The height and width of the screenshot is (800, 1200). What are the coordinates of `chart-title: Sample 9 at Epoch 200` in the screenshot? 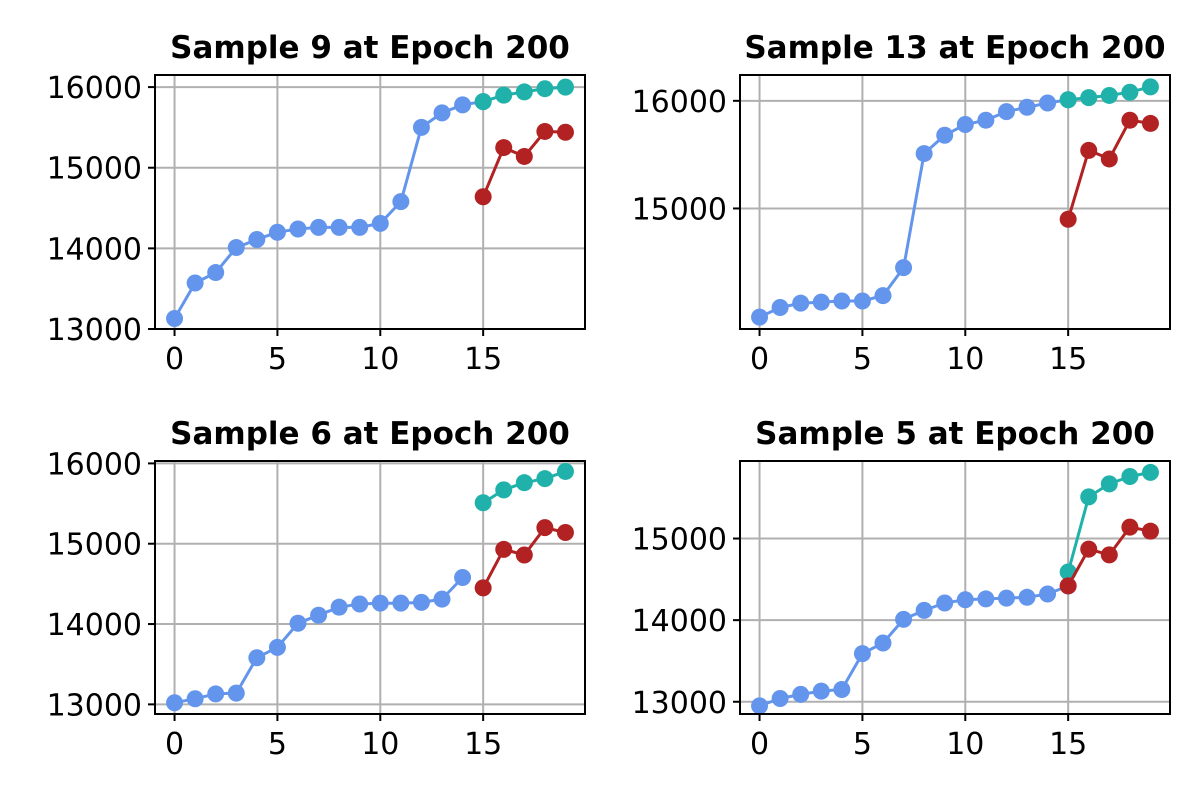 It's located at (370, 48).